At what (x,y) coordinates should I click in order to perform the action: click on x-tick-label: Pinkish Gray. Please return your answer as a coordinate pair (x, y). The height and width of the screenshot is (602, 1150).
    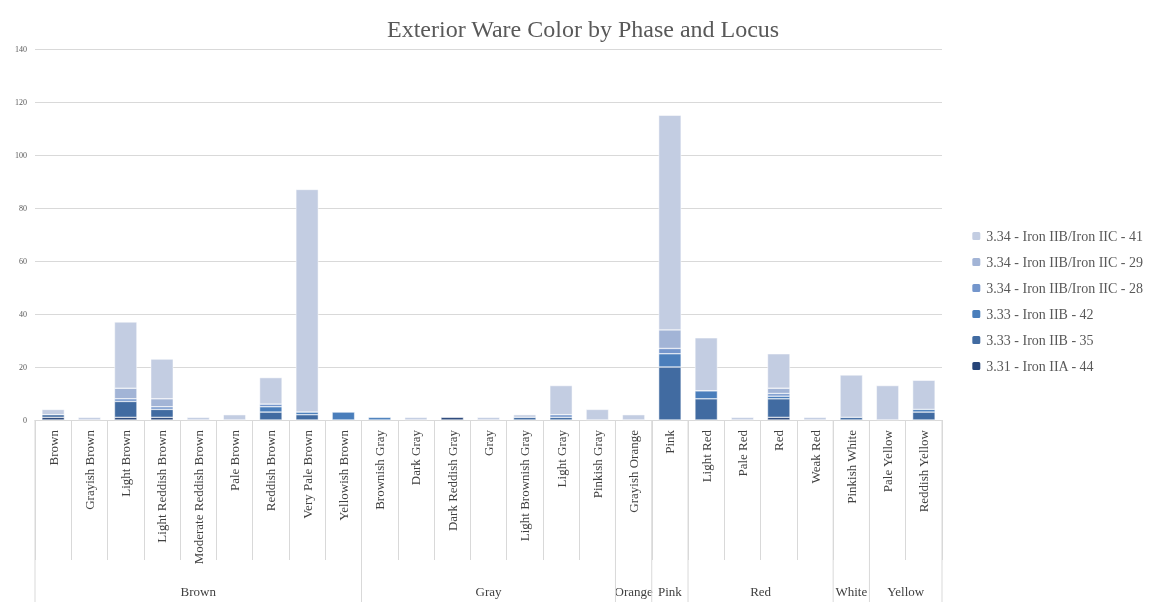
    Looking at the image, I should click on (597, 464).